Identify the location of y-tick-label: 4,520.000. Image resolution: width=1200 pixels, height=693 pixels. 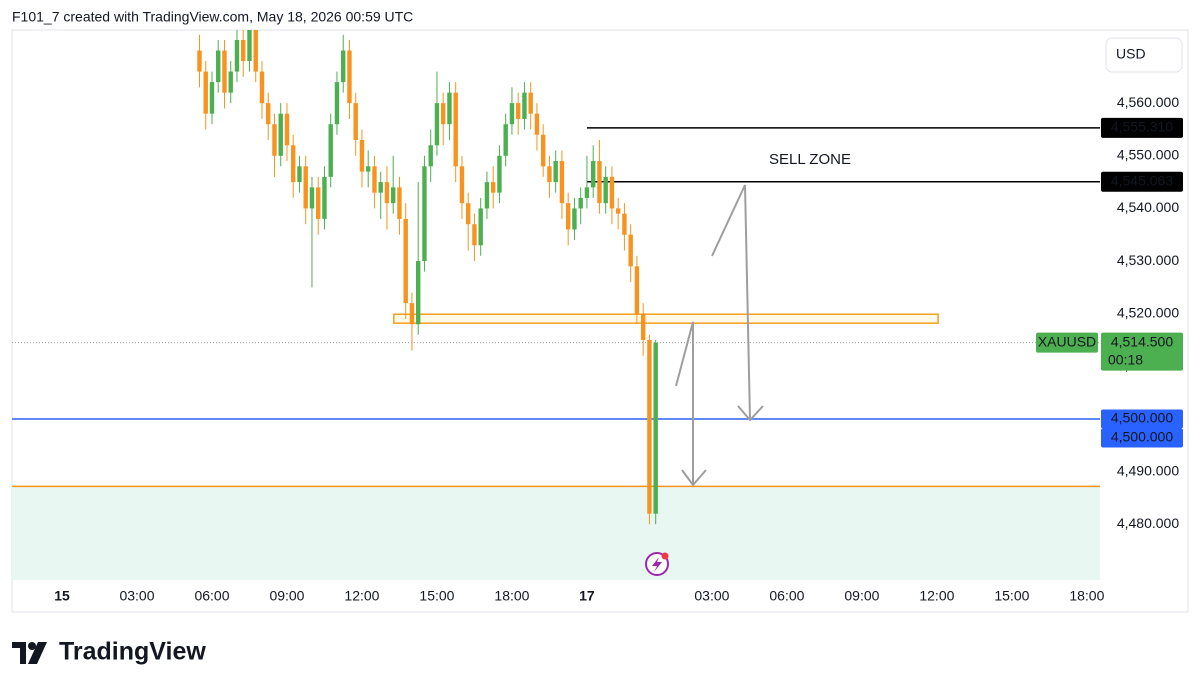
(1148, 312).